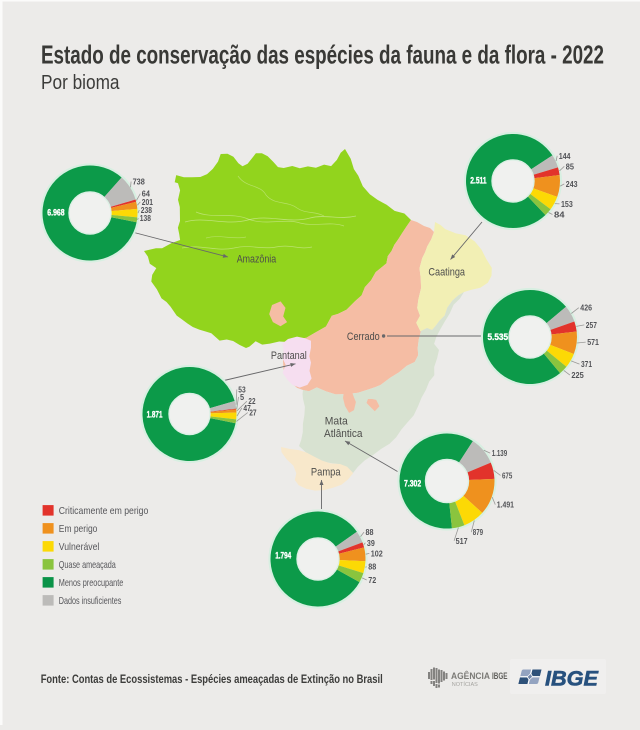  What do you see at coordinates (78, 529) in the screenshot?
I see `svg-text: Em perigo` at bounding box center [78, 529].